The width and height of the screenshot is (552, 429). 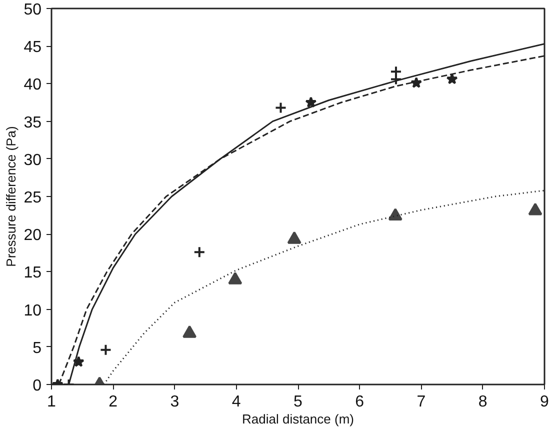 I want to click on x-tick-label: 8, so click(x=483, y=402).